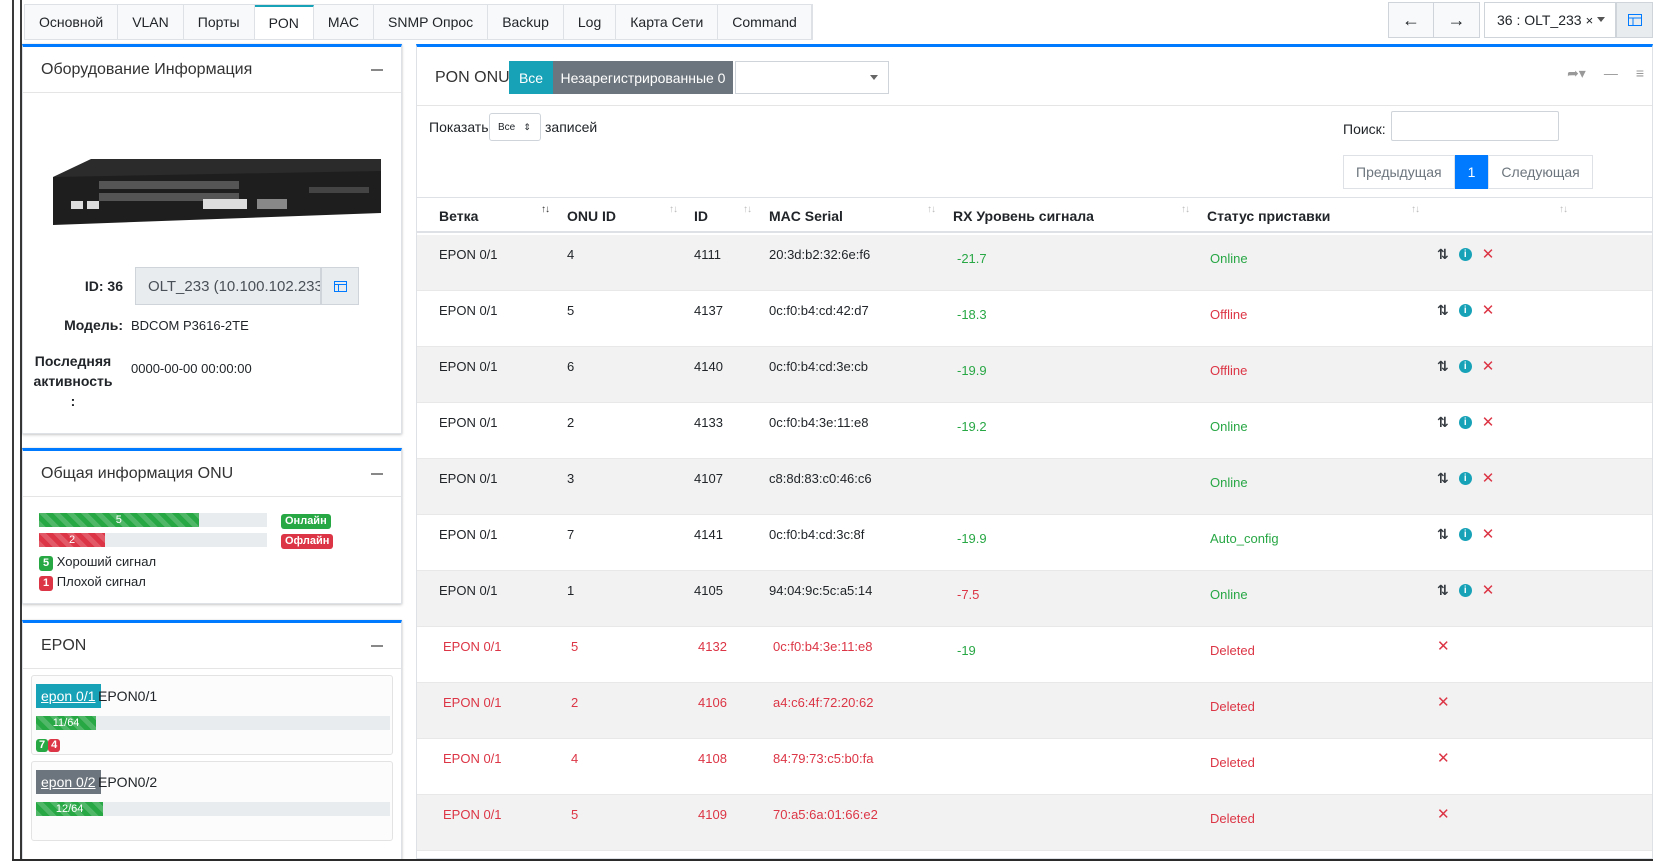 The image size is (1653, 861). Describe the element at coordinates (1639, 73) in the screenshot. I see `list-icon: ≡` at that location.